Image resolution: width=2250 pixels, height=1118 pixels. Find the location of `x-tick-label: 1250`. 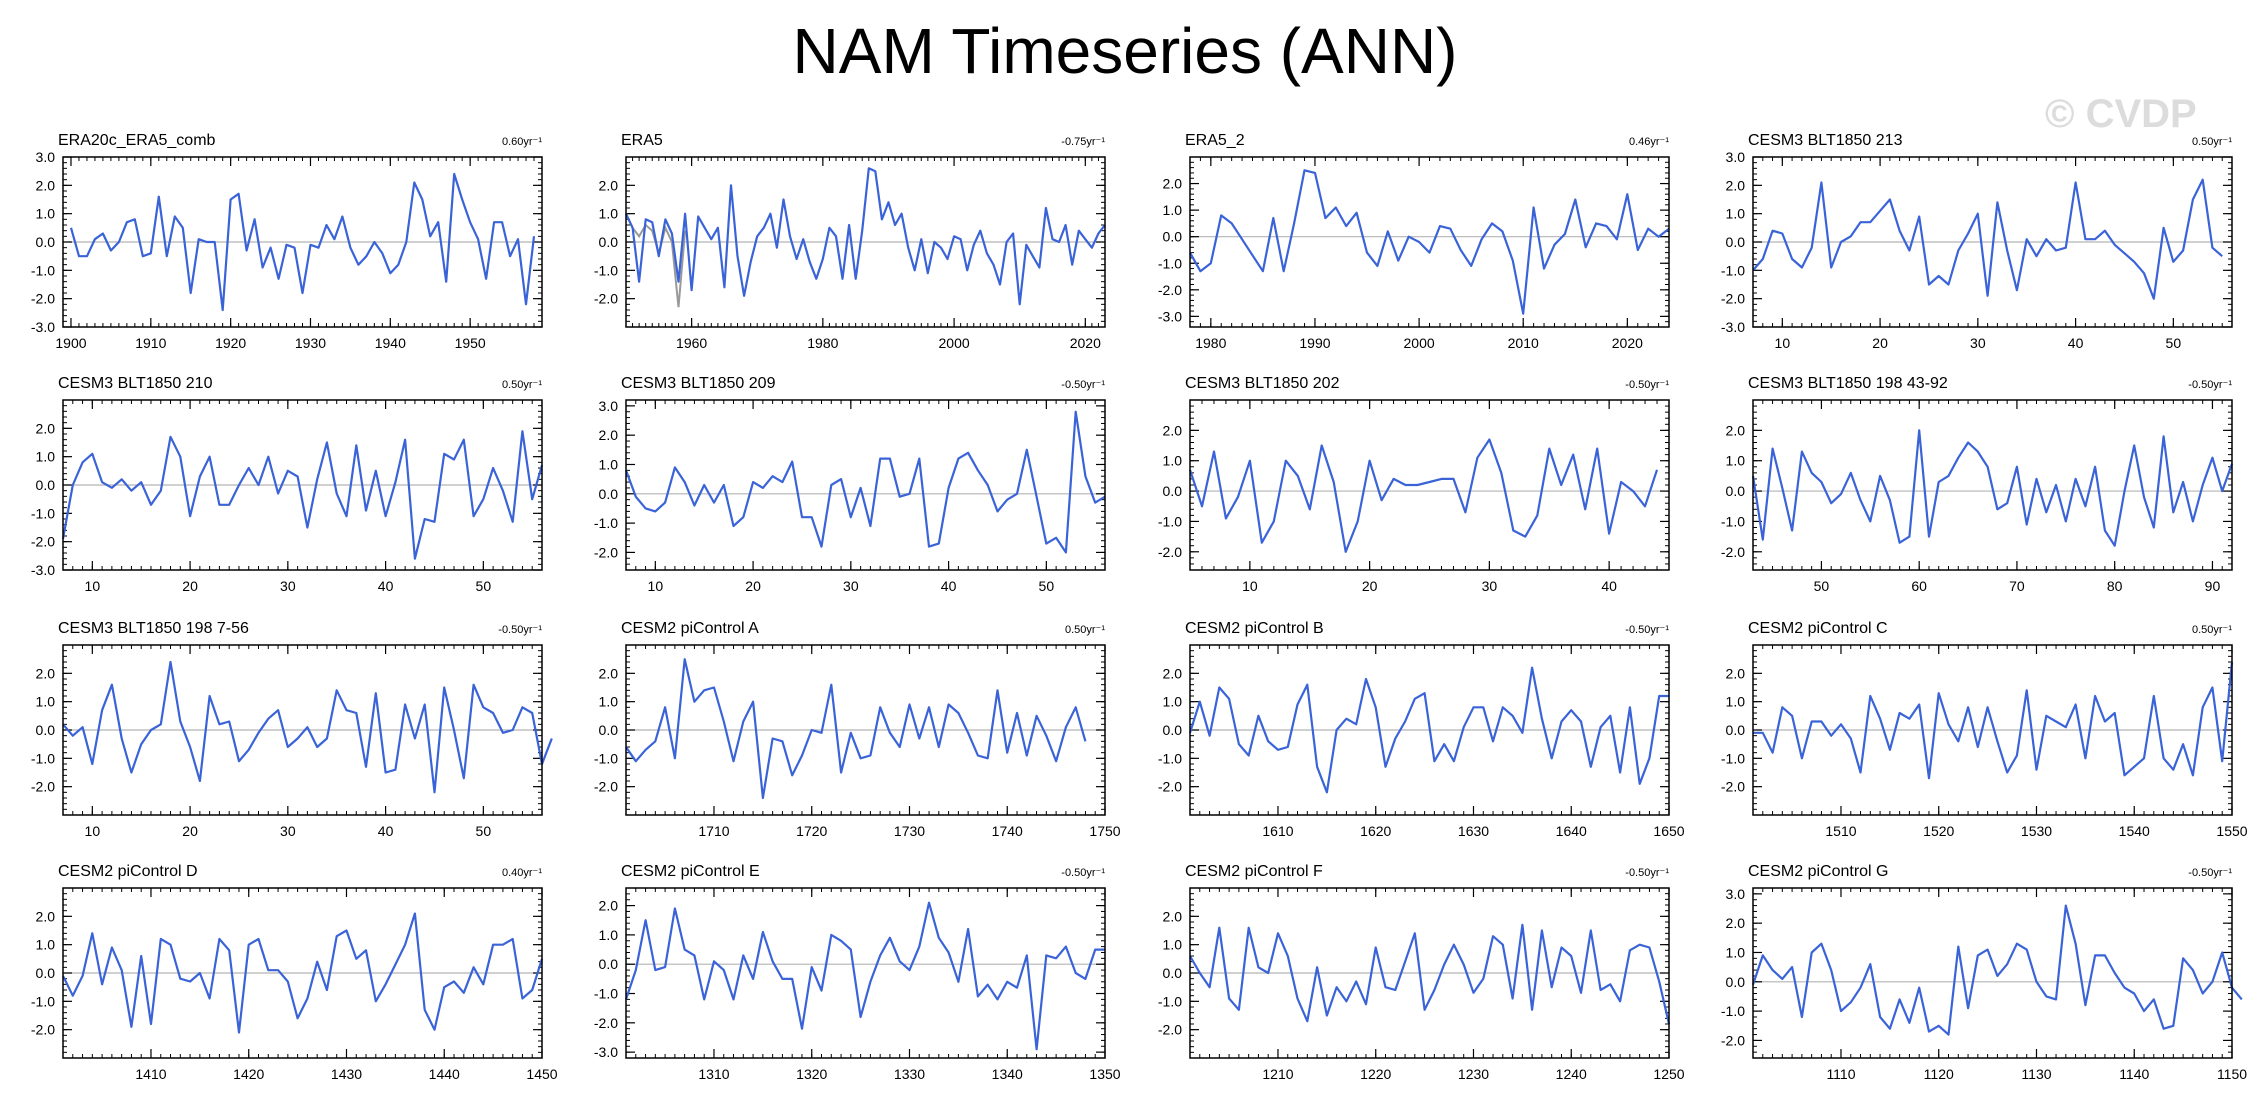

x-tick-label: 1250 is located at coordinates (1668, 1074).